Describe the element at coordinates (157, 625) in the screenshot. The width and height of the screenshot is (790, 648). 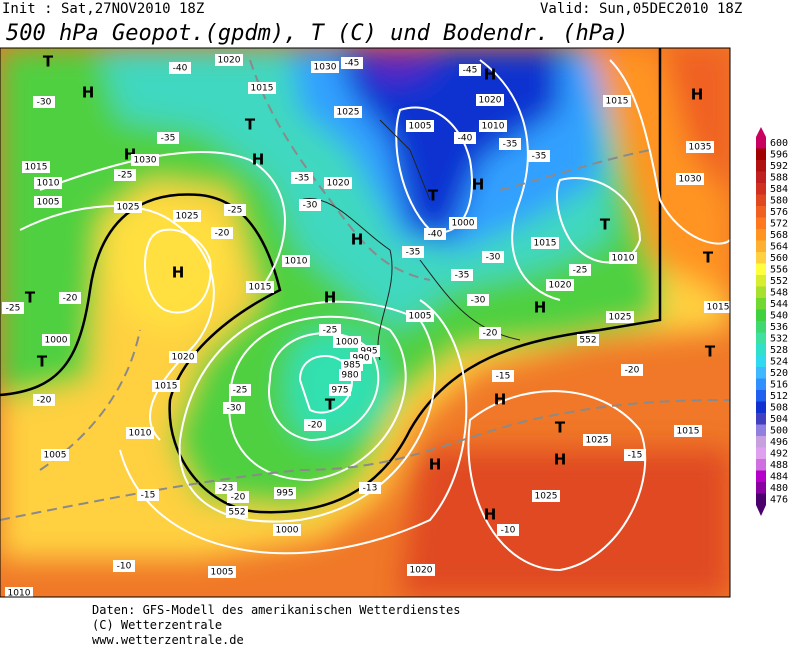
I see `footer-copyright: (C) Wetterzentrale` at that location.